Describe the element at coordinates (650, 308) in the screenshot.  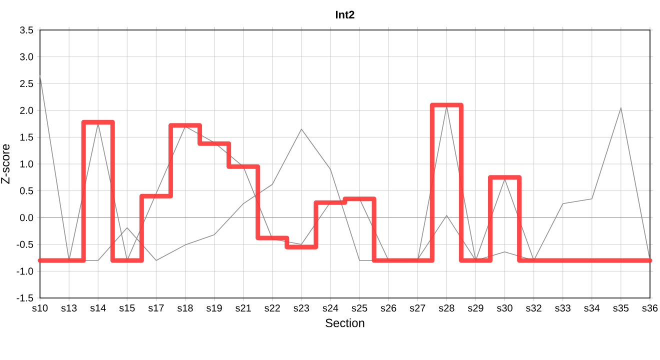
I see `x-tick-label: s36` at that location.